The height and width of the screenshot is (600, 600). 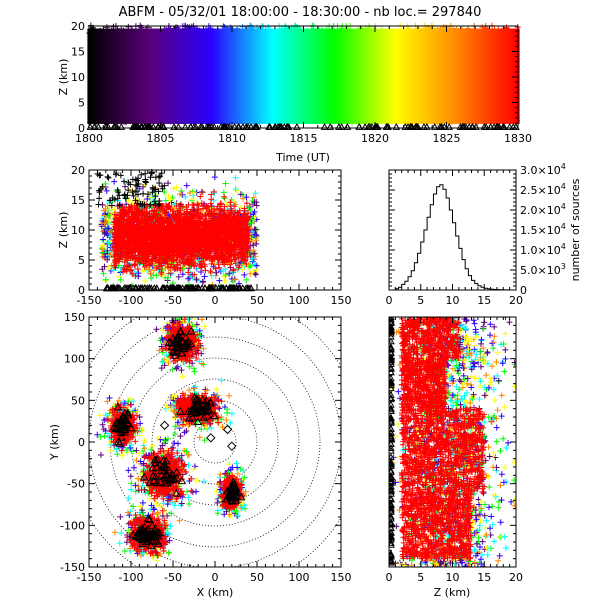 I want to click on time-height-ytick-label: 20, so click(x=78, y=26).